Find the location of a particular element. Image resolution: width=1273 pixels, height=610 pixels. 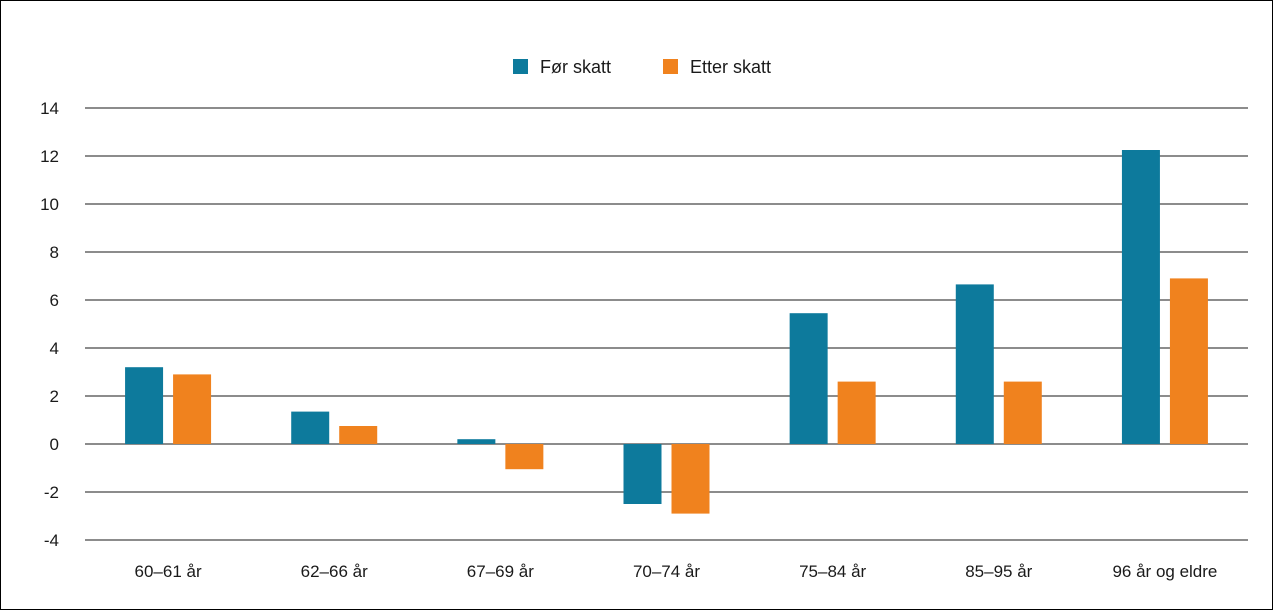

x-tick-label: 62–66 år is located at coordinates (334, 571).